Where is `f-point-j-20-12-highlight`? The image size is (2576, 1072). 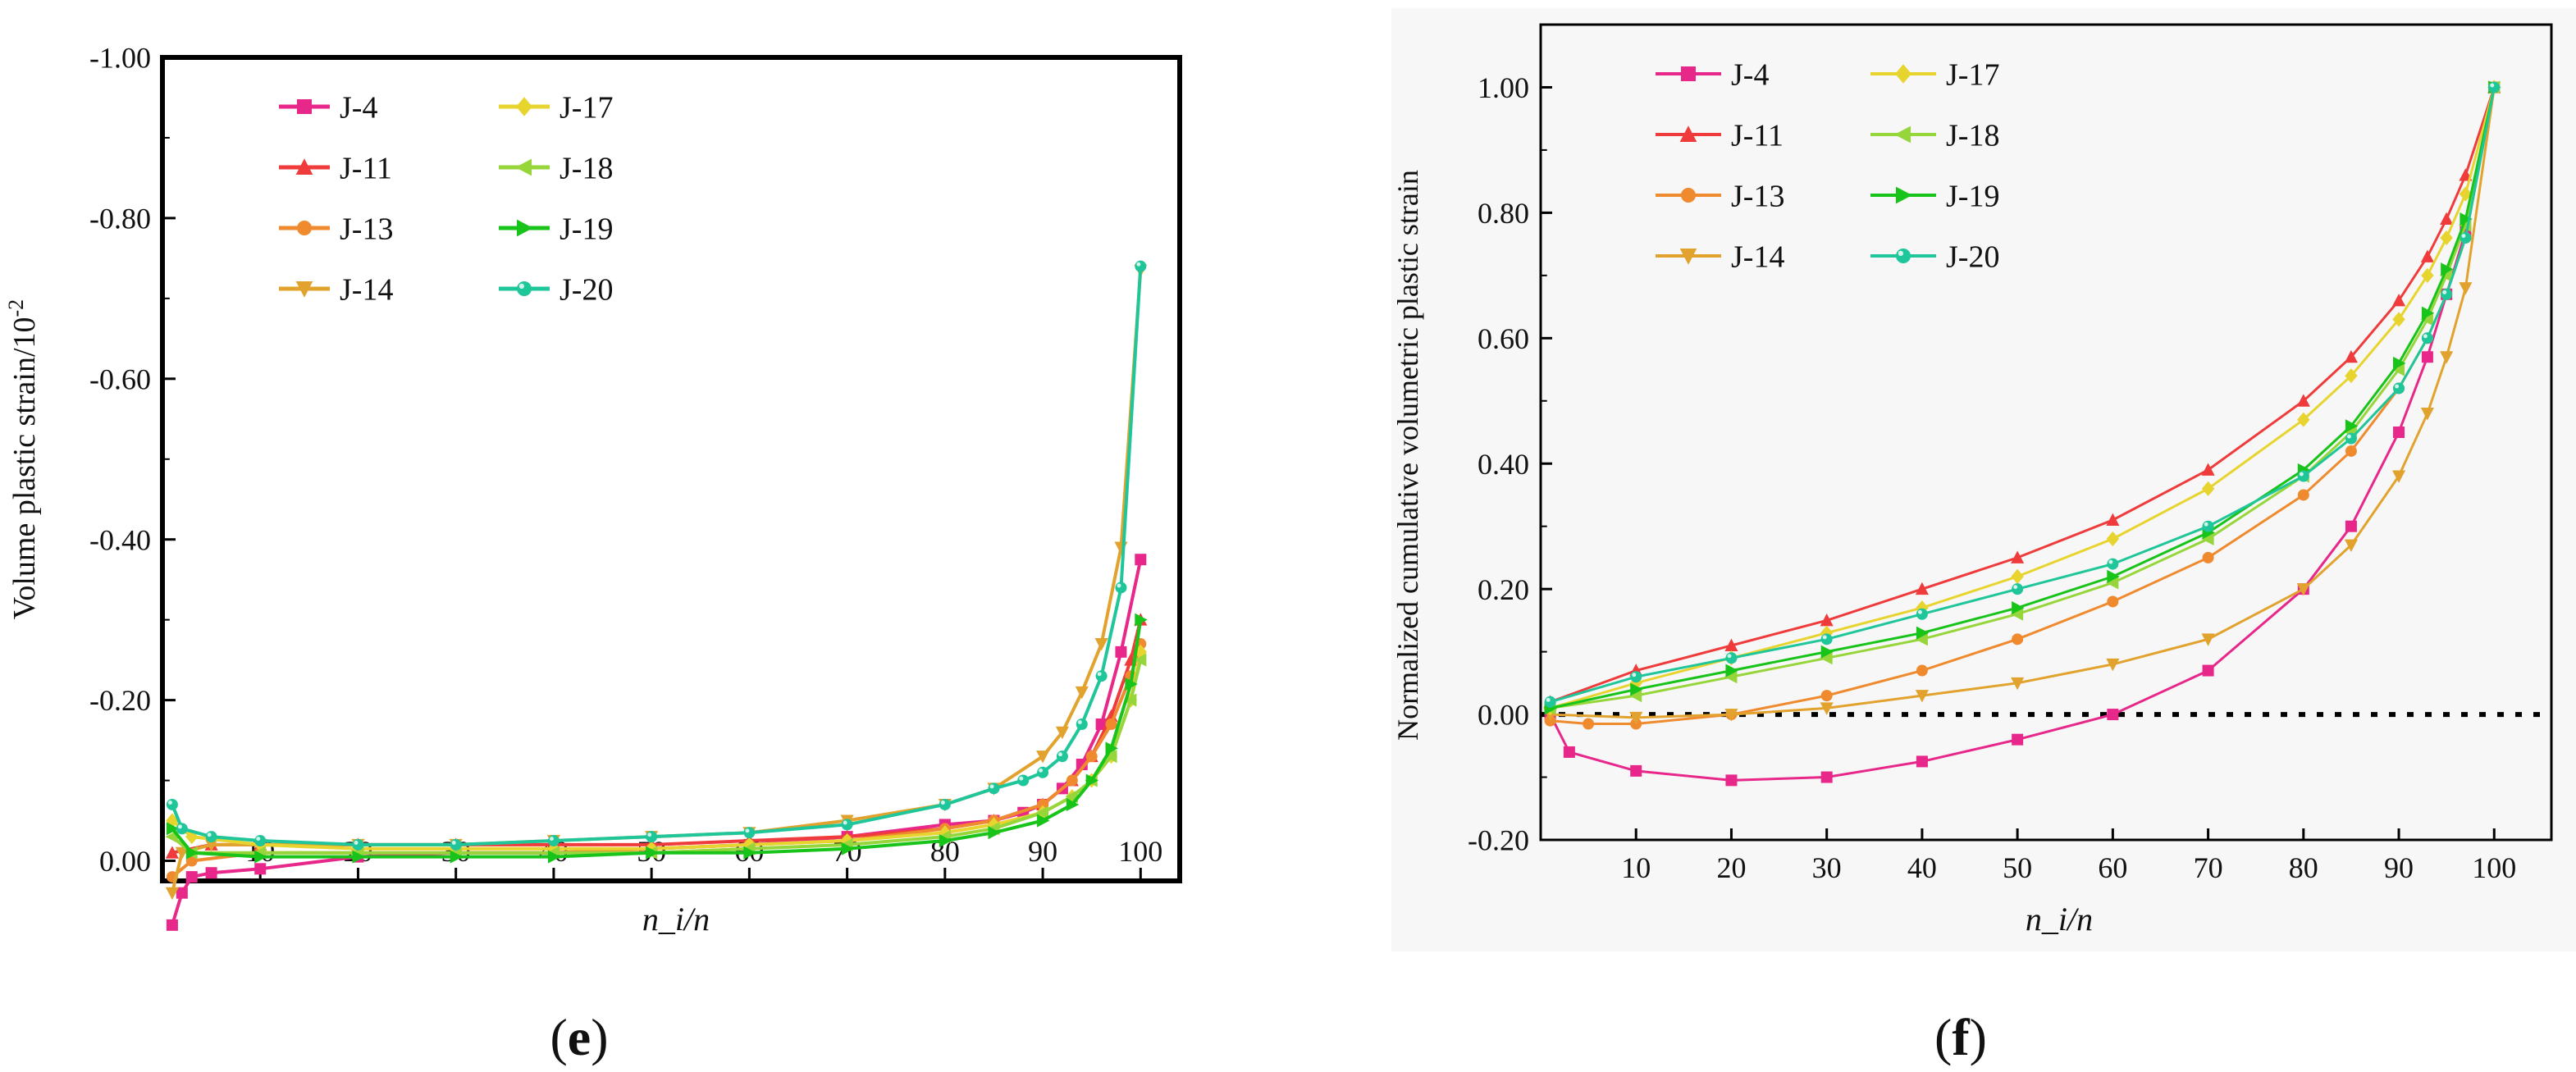 f-point-j-20-12-highlight is located at coordinates (2445, 292).